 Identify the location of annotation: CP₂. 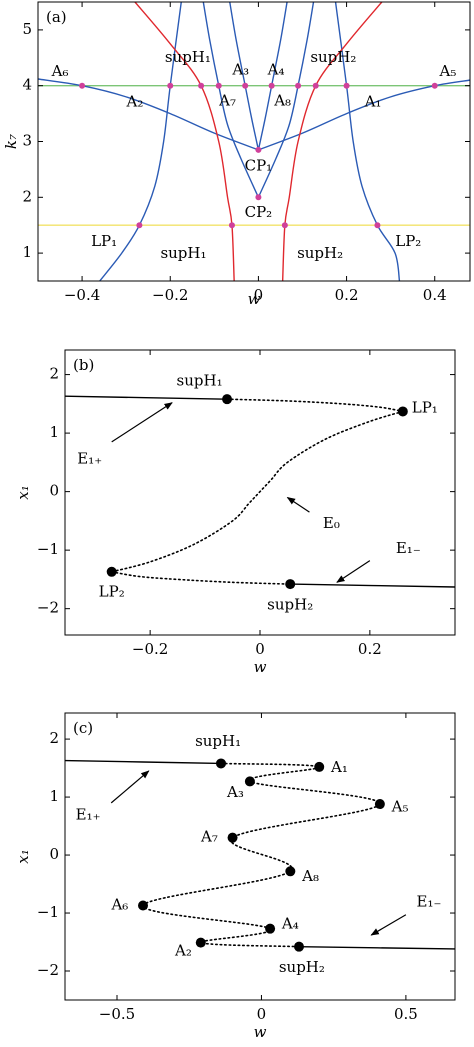
(259, 212).